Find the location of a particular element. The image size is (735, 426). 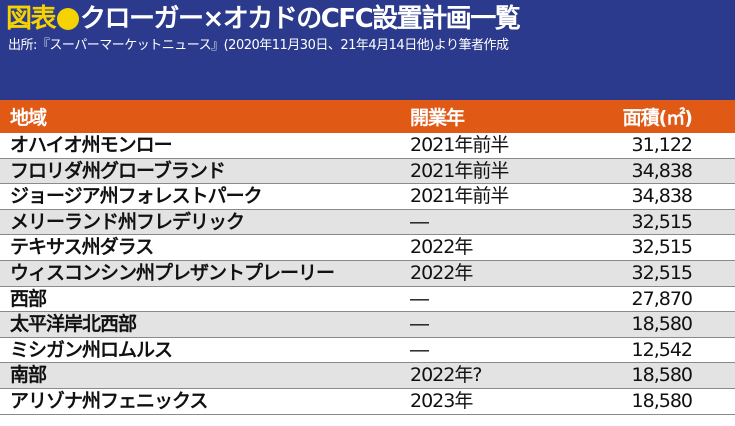

table-row: 南部 2022年? 18,580 is located at coordinates (367, 376).